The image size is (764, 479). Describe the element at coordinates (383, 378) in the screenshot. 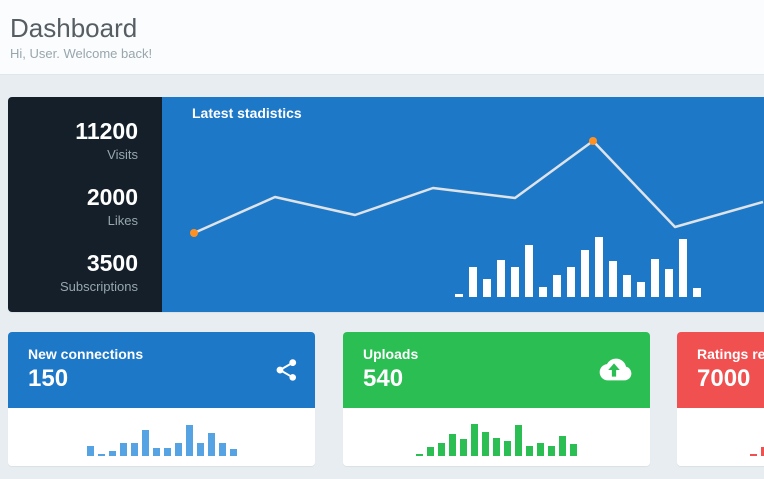

I see `card-value: 540` at that location.